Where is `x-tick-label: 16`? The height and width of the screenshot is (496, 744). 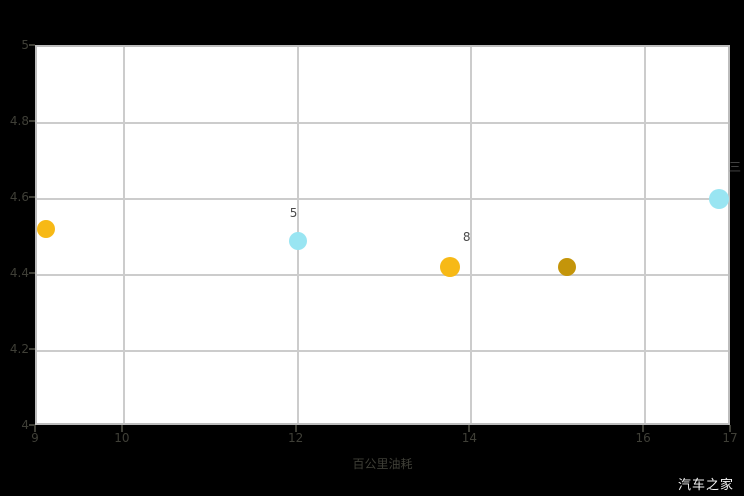
x-tick-label: 16 is located at coordinates (643, 438).